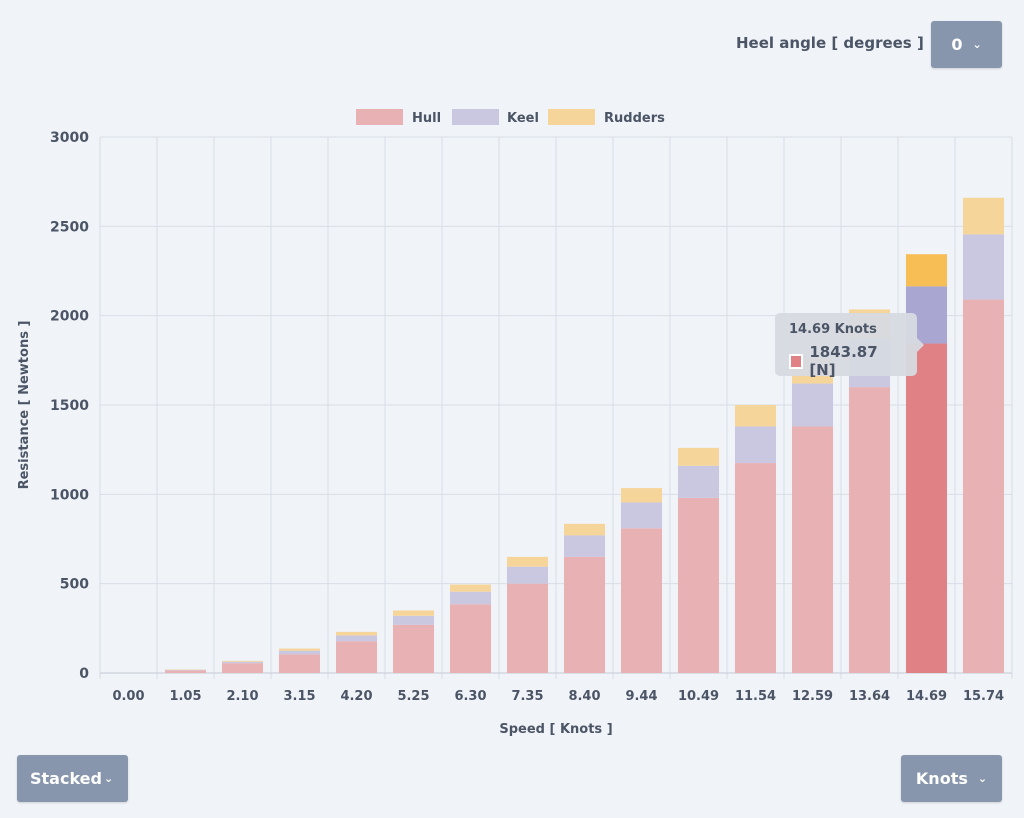 This screenshot has width=1024, height=818. What do you see at coordinates (966, 44) in the screenshot?
I see `heel-angle-dropdown: 0 ⌄` at bounding box center [966, 44].